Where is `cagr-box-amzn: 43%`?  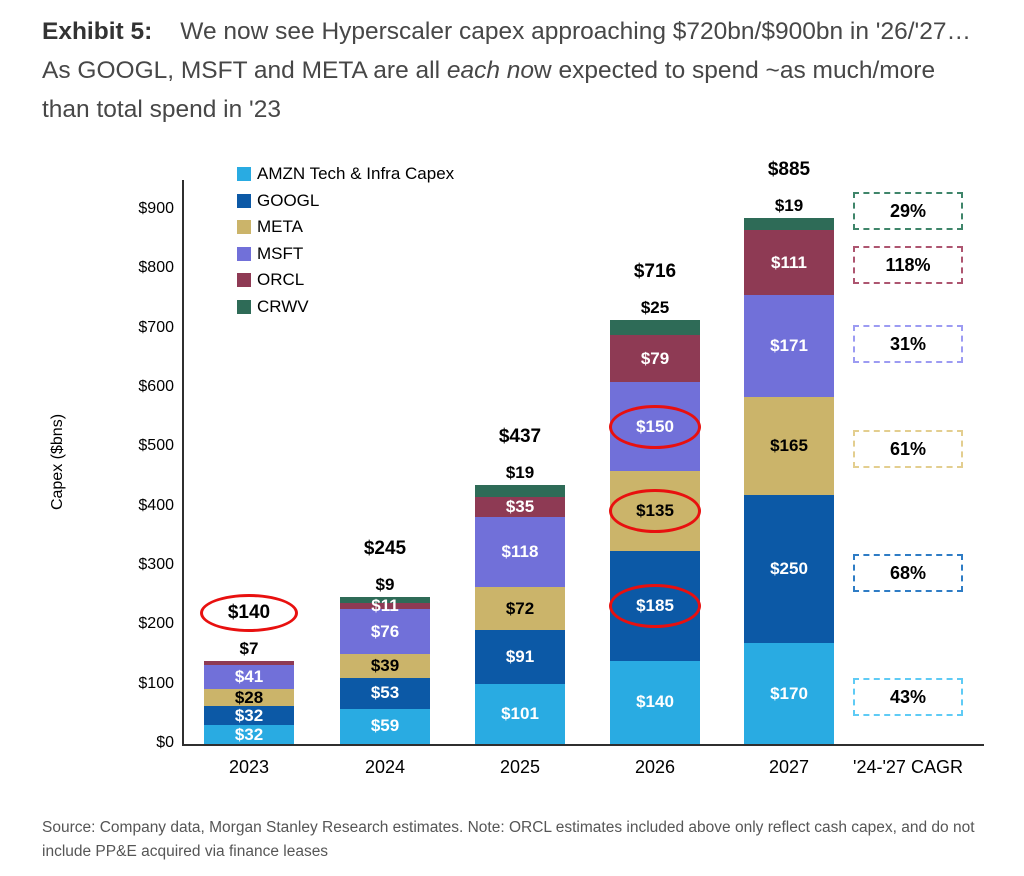
cagr-box-amzn: 43% is located at coordinates (908, 697).